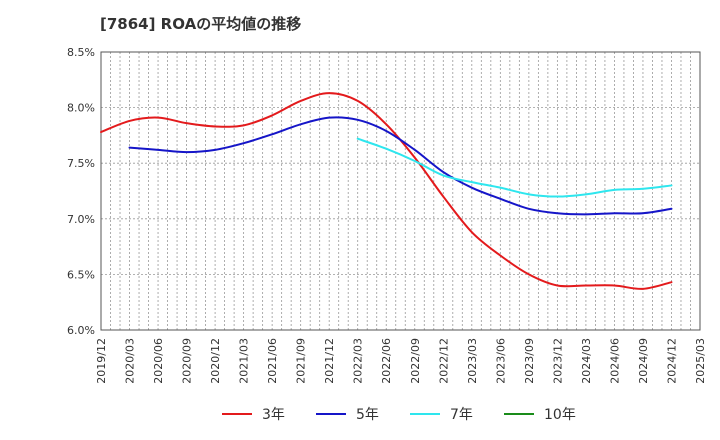 Image resolution: width=720 pixels, height=440 pixels. Describe the element at coordinates (187, 361) in the screenshot. I see `x-tick-label: 2020/09` at that location.